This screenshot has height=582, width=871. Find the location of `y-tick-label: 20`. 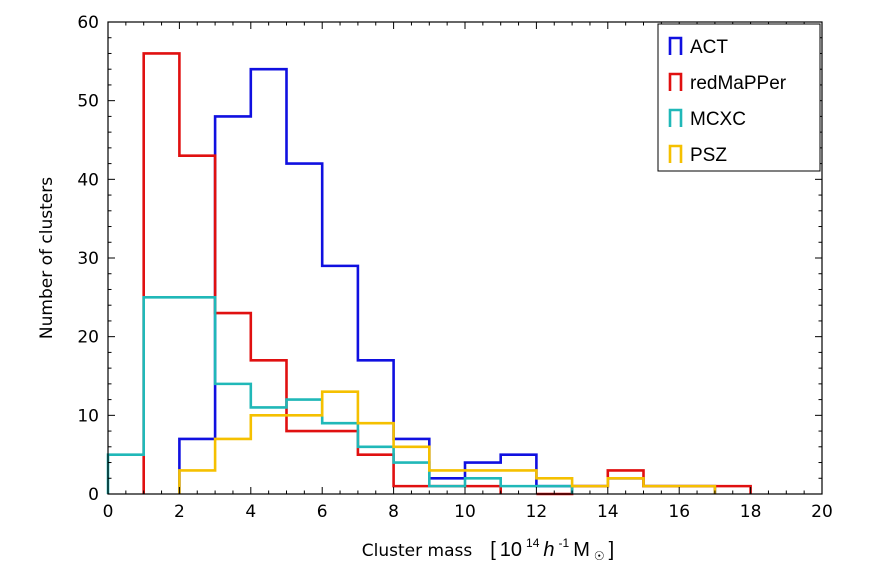

y-tick-label: 20 is located at coordinates (88, 338).